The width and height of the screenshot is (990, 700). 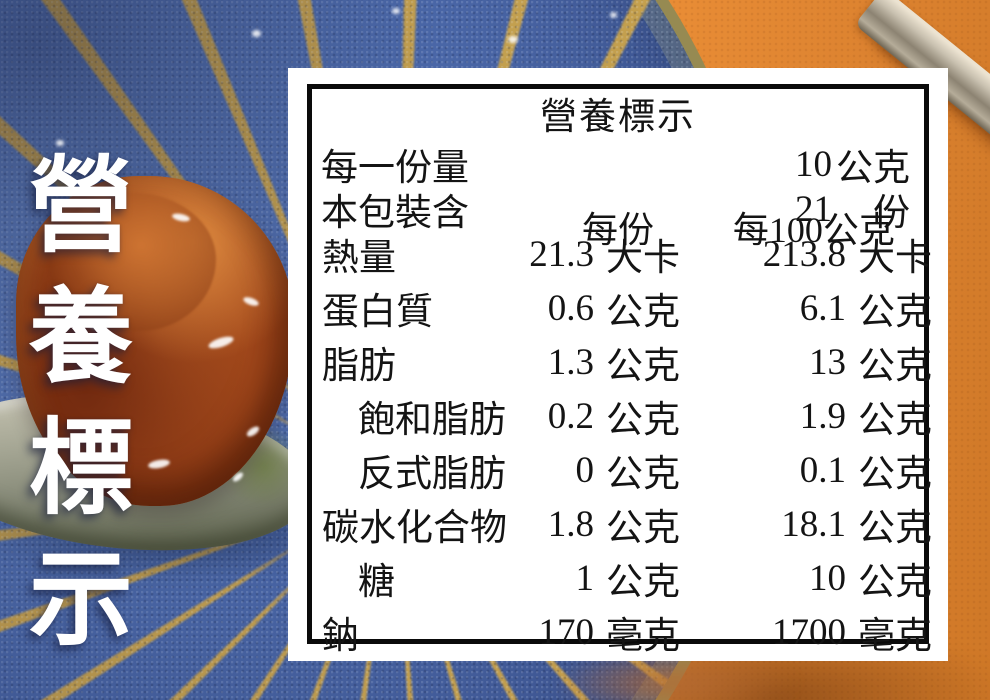 I want to click on nutrient-row: 反式脂肪 0 公克 0.1 公克, so click(x=622, y=470).